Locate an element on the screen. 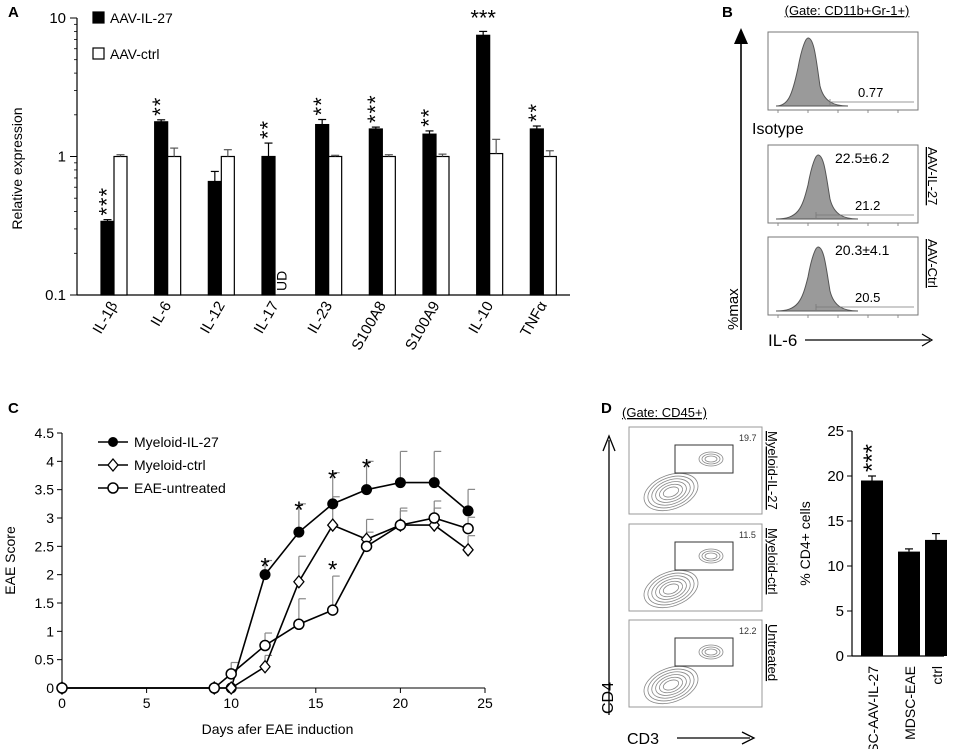 The height and width of the screenshot is (749, 965). panel-label-a: A is located at coordinates (13, 12).